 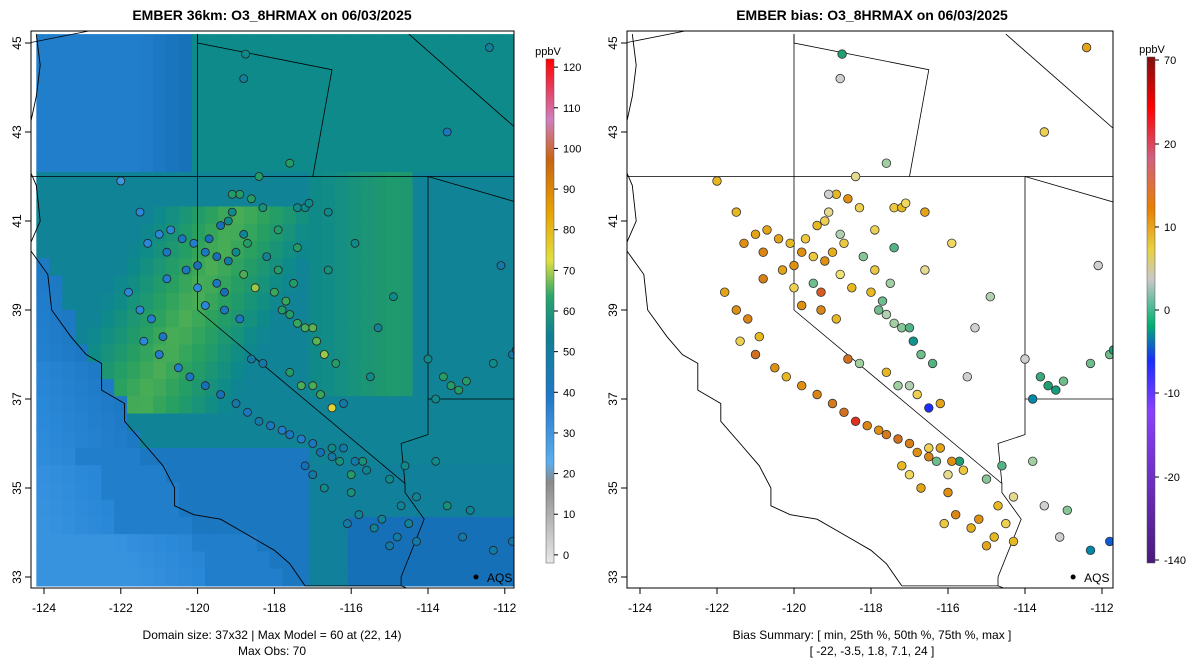 I want to click on x-tick-label: -114, so click(x=1024, y=608).